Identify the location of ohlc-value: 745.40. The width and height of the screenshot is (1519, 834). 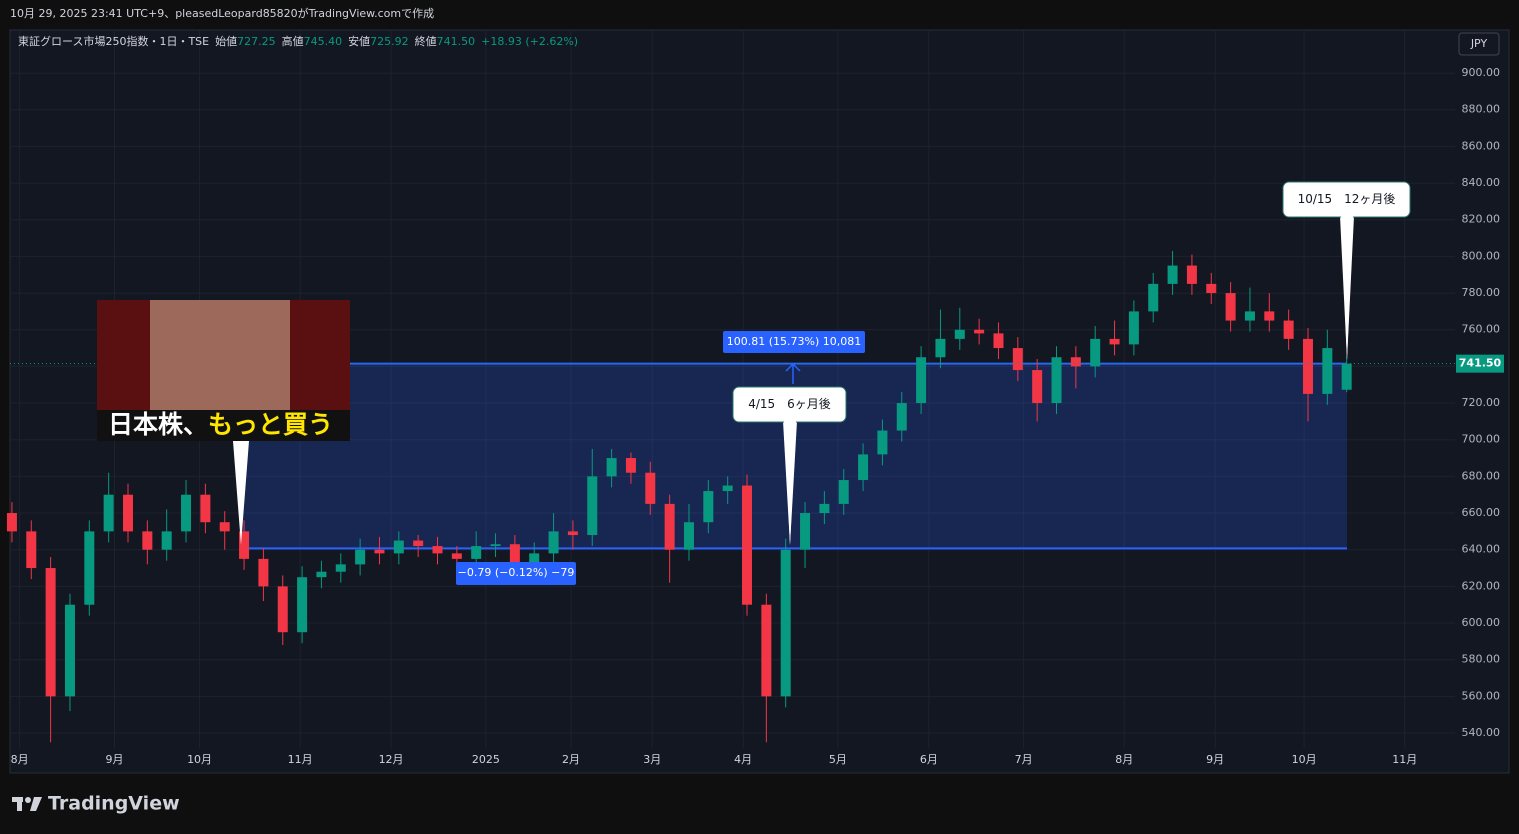
(323, 41).